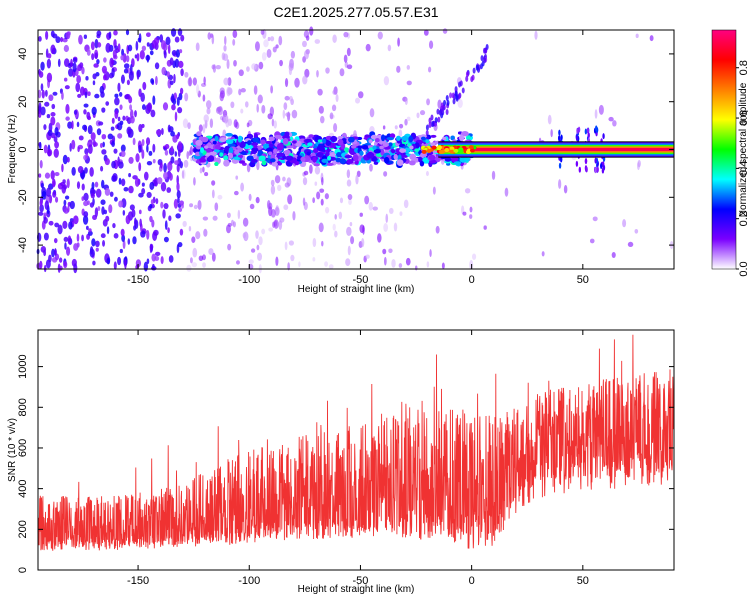 This screenshot has height=600, width=750. What do you see at coordinates (23, 366) in the screenshot?
I see `snr-y-tick-label: 1000` at bounding box center [23, 366].